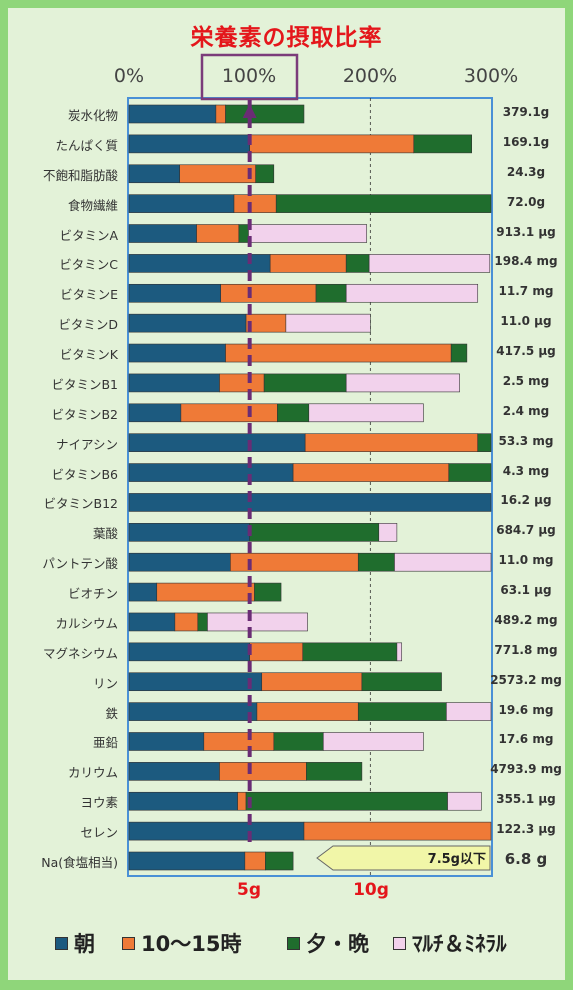  Describe the element at coordinates (526, 590) in the screenshot. I see `amount-label: 63.1 μg` at that location.